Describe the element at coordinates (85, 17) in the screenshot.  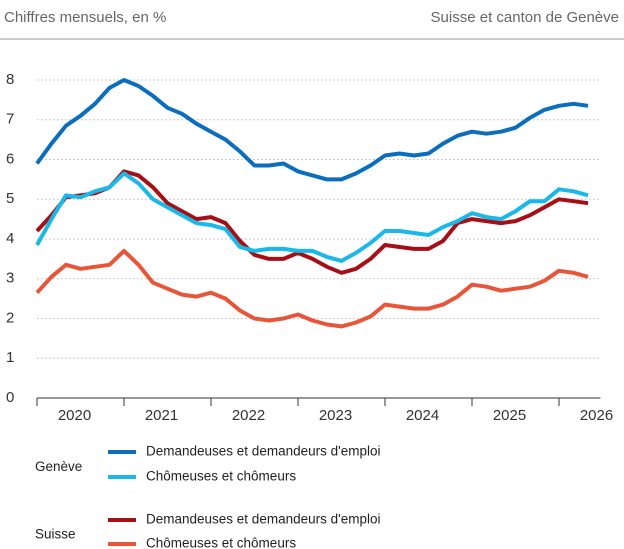
I see `chart-title: Chiffres mensuels, en %` at that location.